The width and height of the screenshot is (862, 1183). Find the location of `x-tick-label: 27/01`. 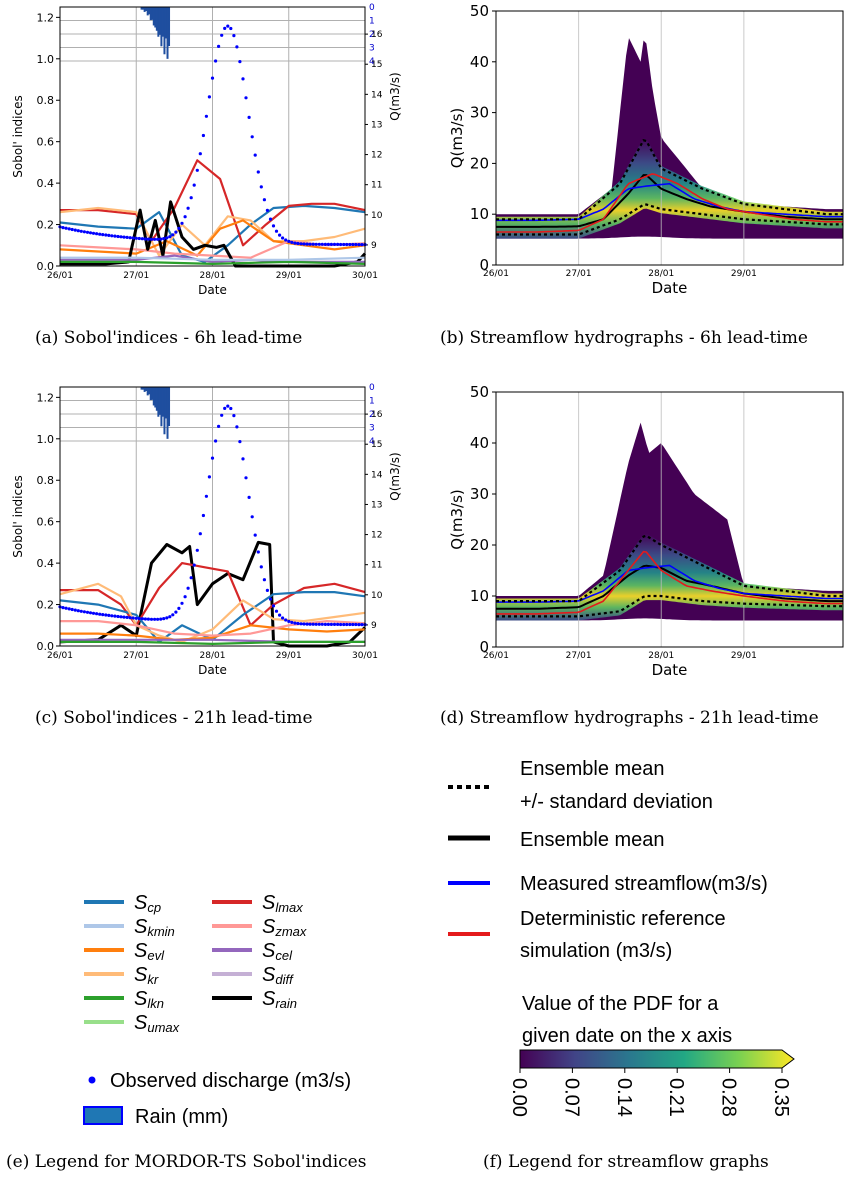

x-tick-label: 27/01 is located at coordinates (579, 656).